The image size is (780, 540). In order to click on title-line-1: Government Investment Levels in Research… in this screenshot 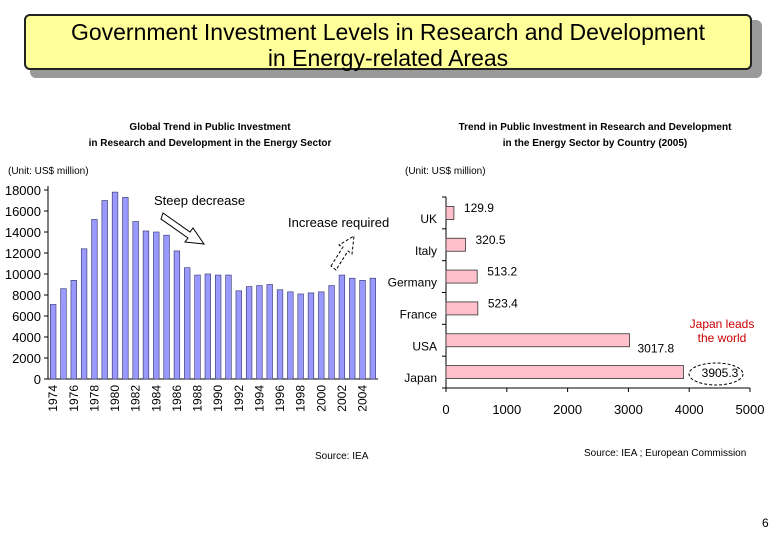, I will do `click(388, 32)`.